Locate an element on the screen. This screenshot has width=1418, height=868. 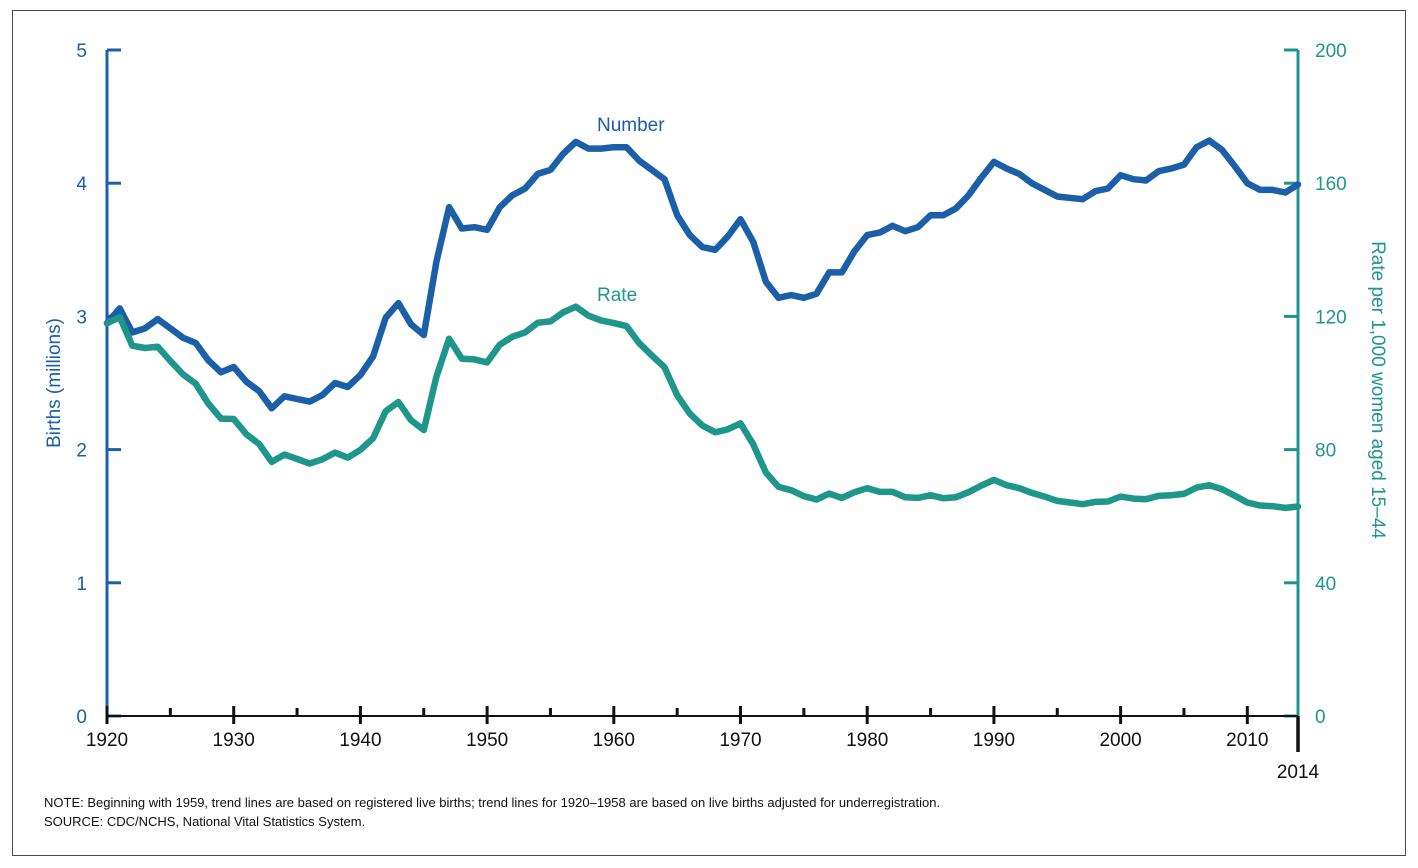
left-axis-tick-label: 1 is located at coordinates (81, 584).